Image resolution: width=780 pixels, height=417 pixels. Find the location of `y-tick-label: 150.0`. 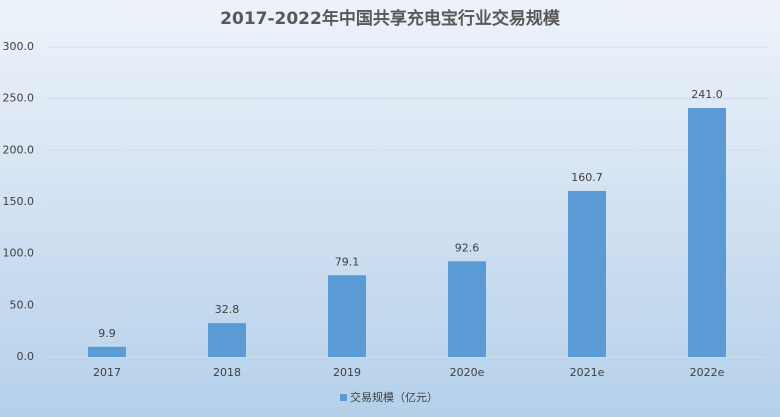

y-tick-label: 150.0 is located at coordinates (19, 201).